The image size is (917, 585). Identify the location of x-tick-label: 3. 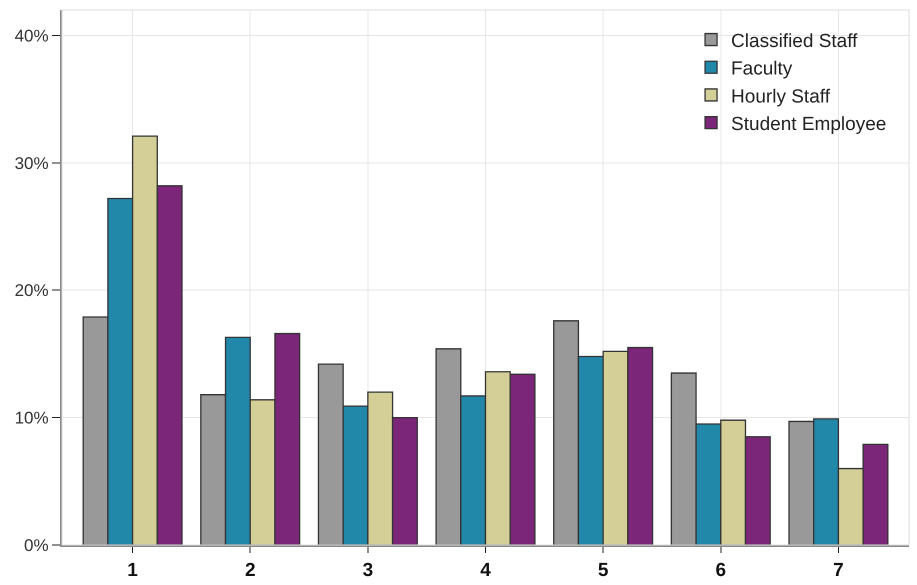
(368, 570).